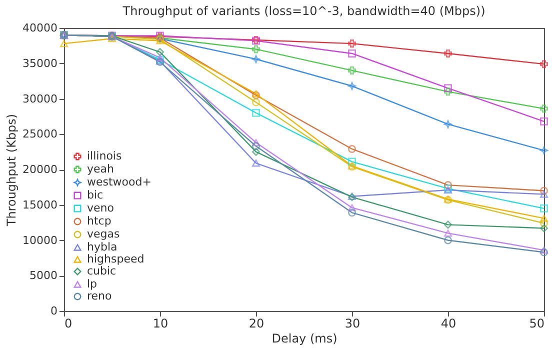 Image resolution: width=555 pixels, height=349 pixels. Describe the element at coordinates (103, 234) in the screenshot. I see `legend-label: vegas` at that location.